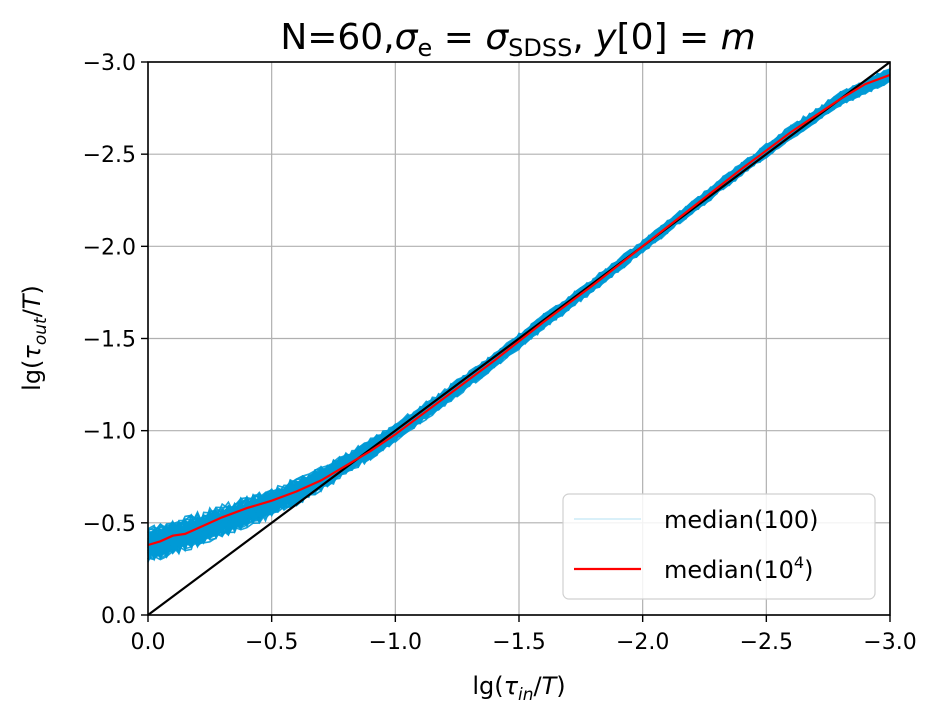 This screenshot has height=716, width=943. Describe the element at coordinates (109, 432) in the screenshot. I see `y-tick-label: −1.0` at that location.